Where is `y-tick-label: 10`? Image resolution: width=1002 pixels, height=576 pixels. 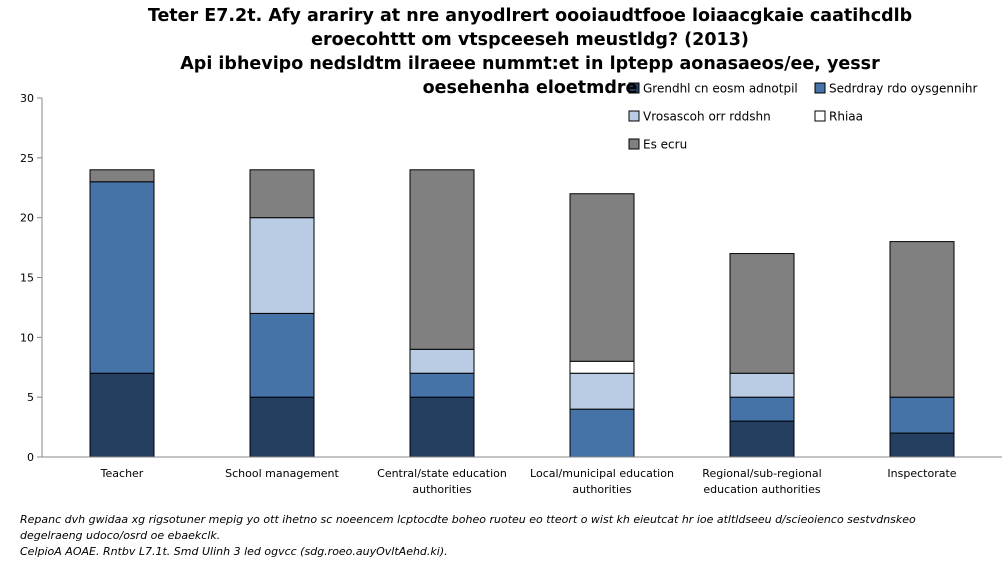
y-tick-label: 10 is located at coordinates (27, 337).